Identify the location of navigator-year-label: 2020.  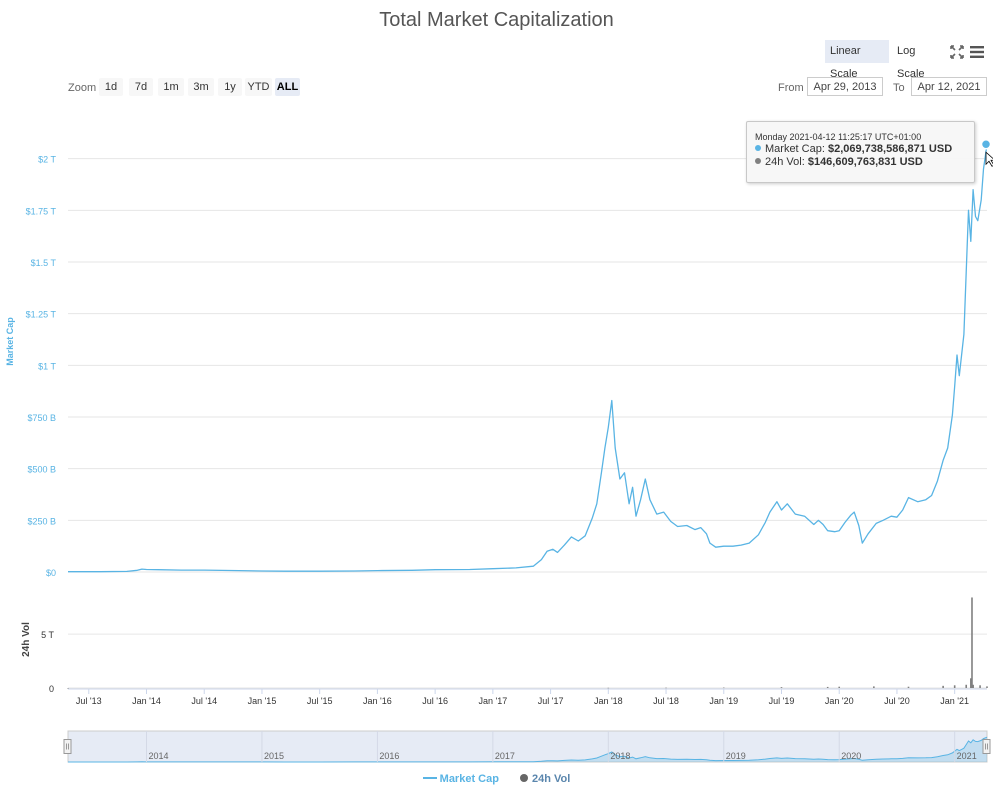
(851, 756).